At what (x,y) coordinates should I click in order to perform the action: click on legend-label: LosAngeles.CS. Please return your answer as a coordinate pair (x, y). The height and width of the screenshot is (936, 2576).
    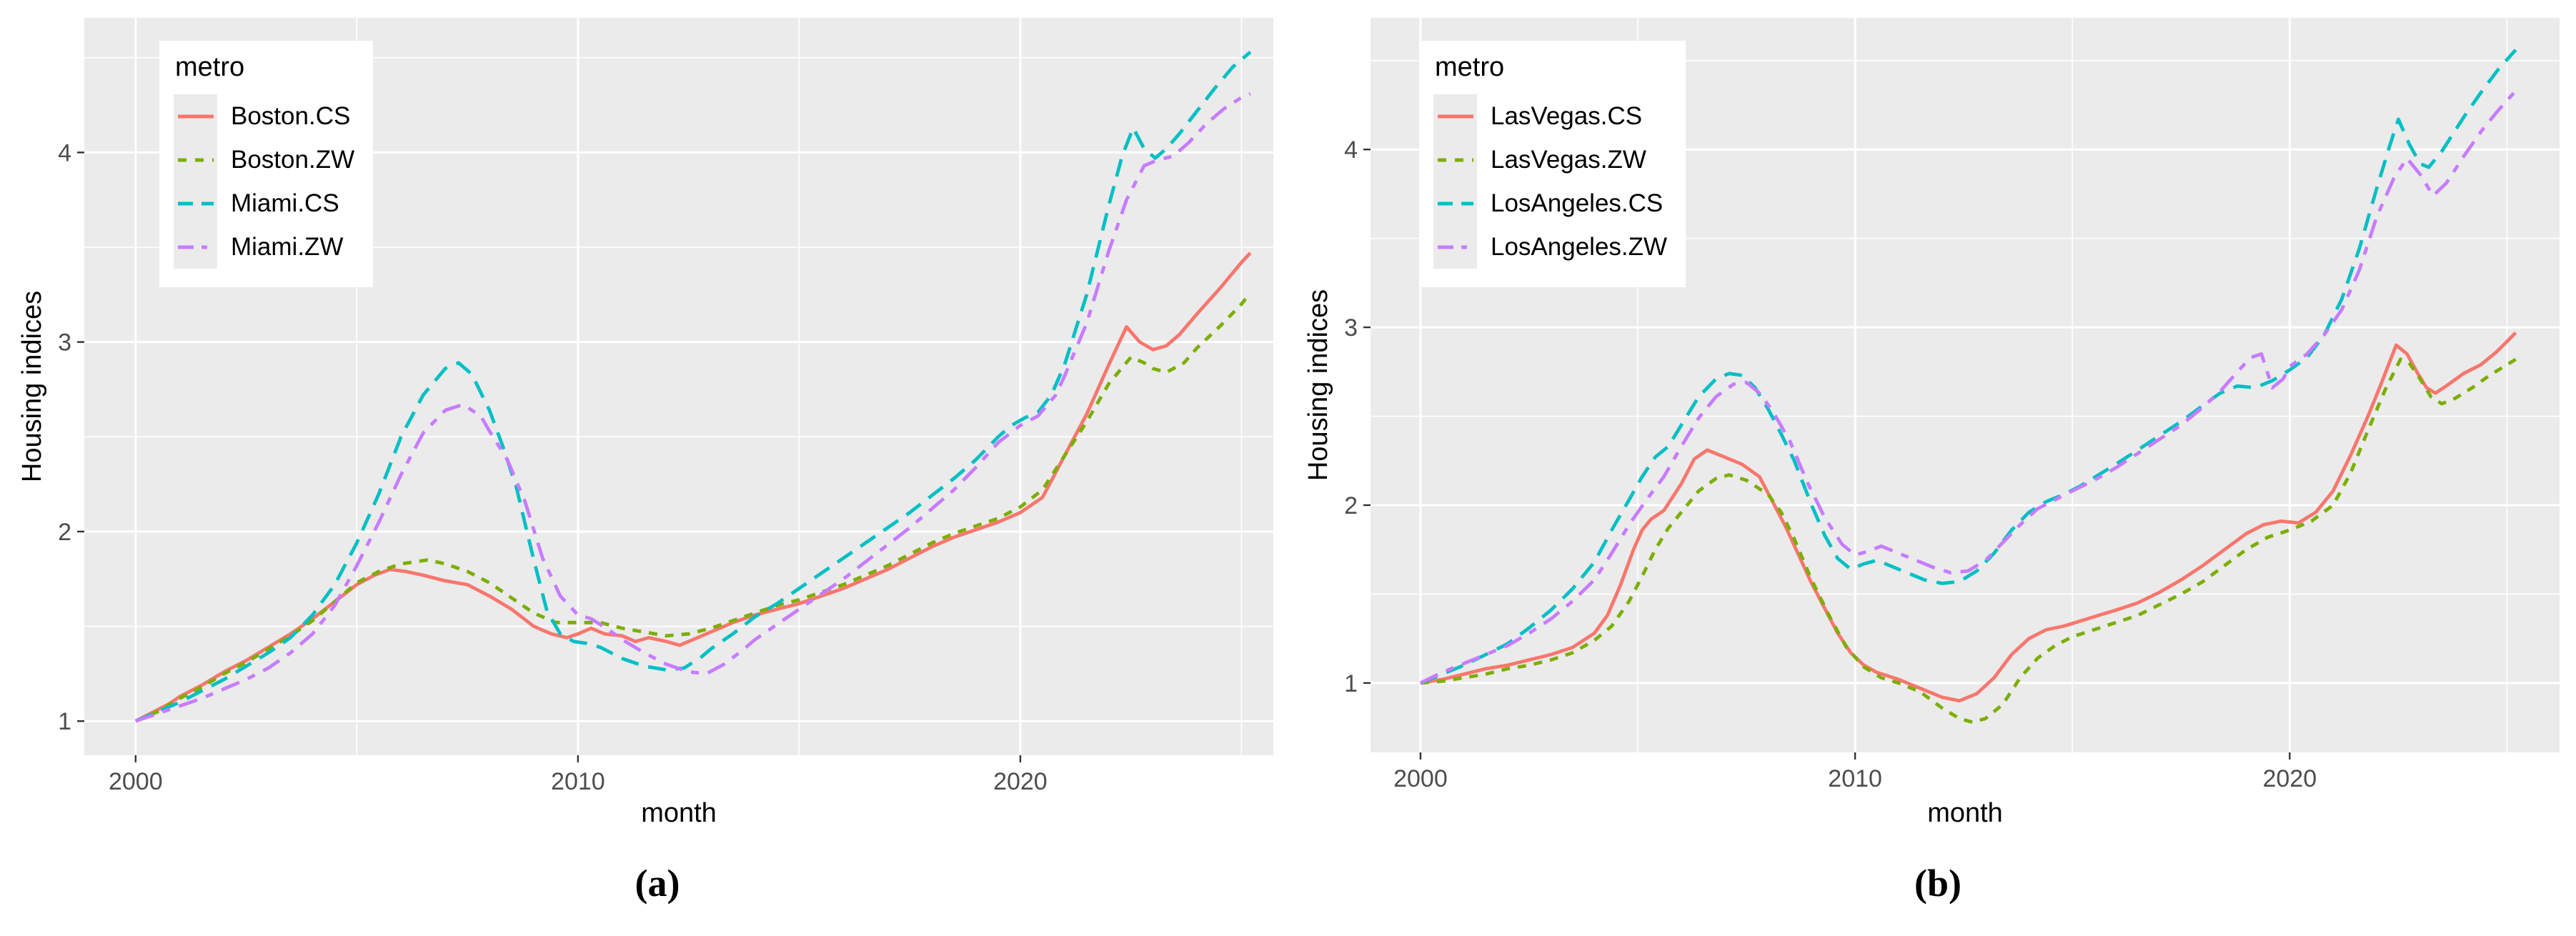
    Looking at the image, I should click on (1577, 203).